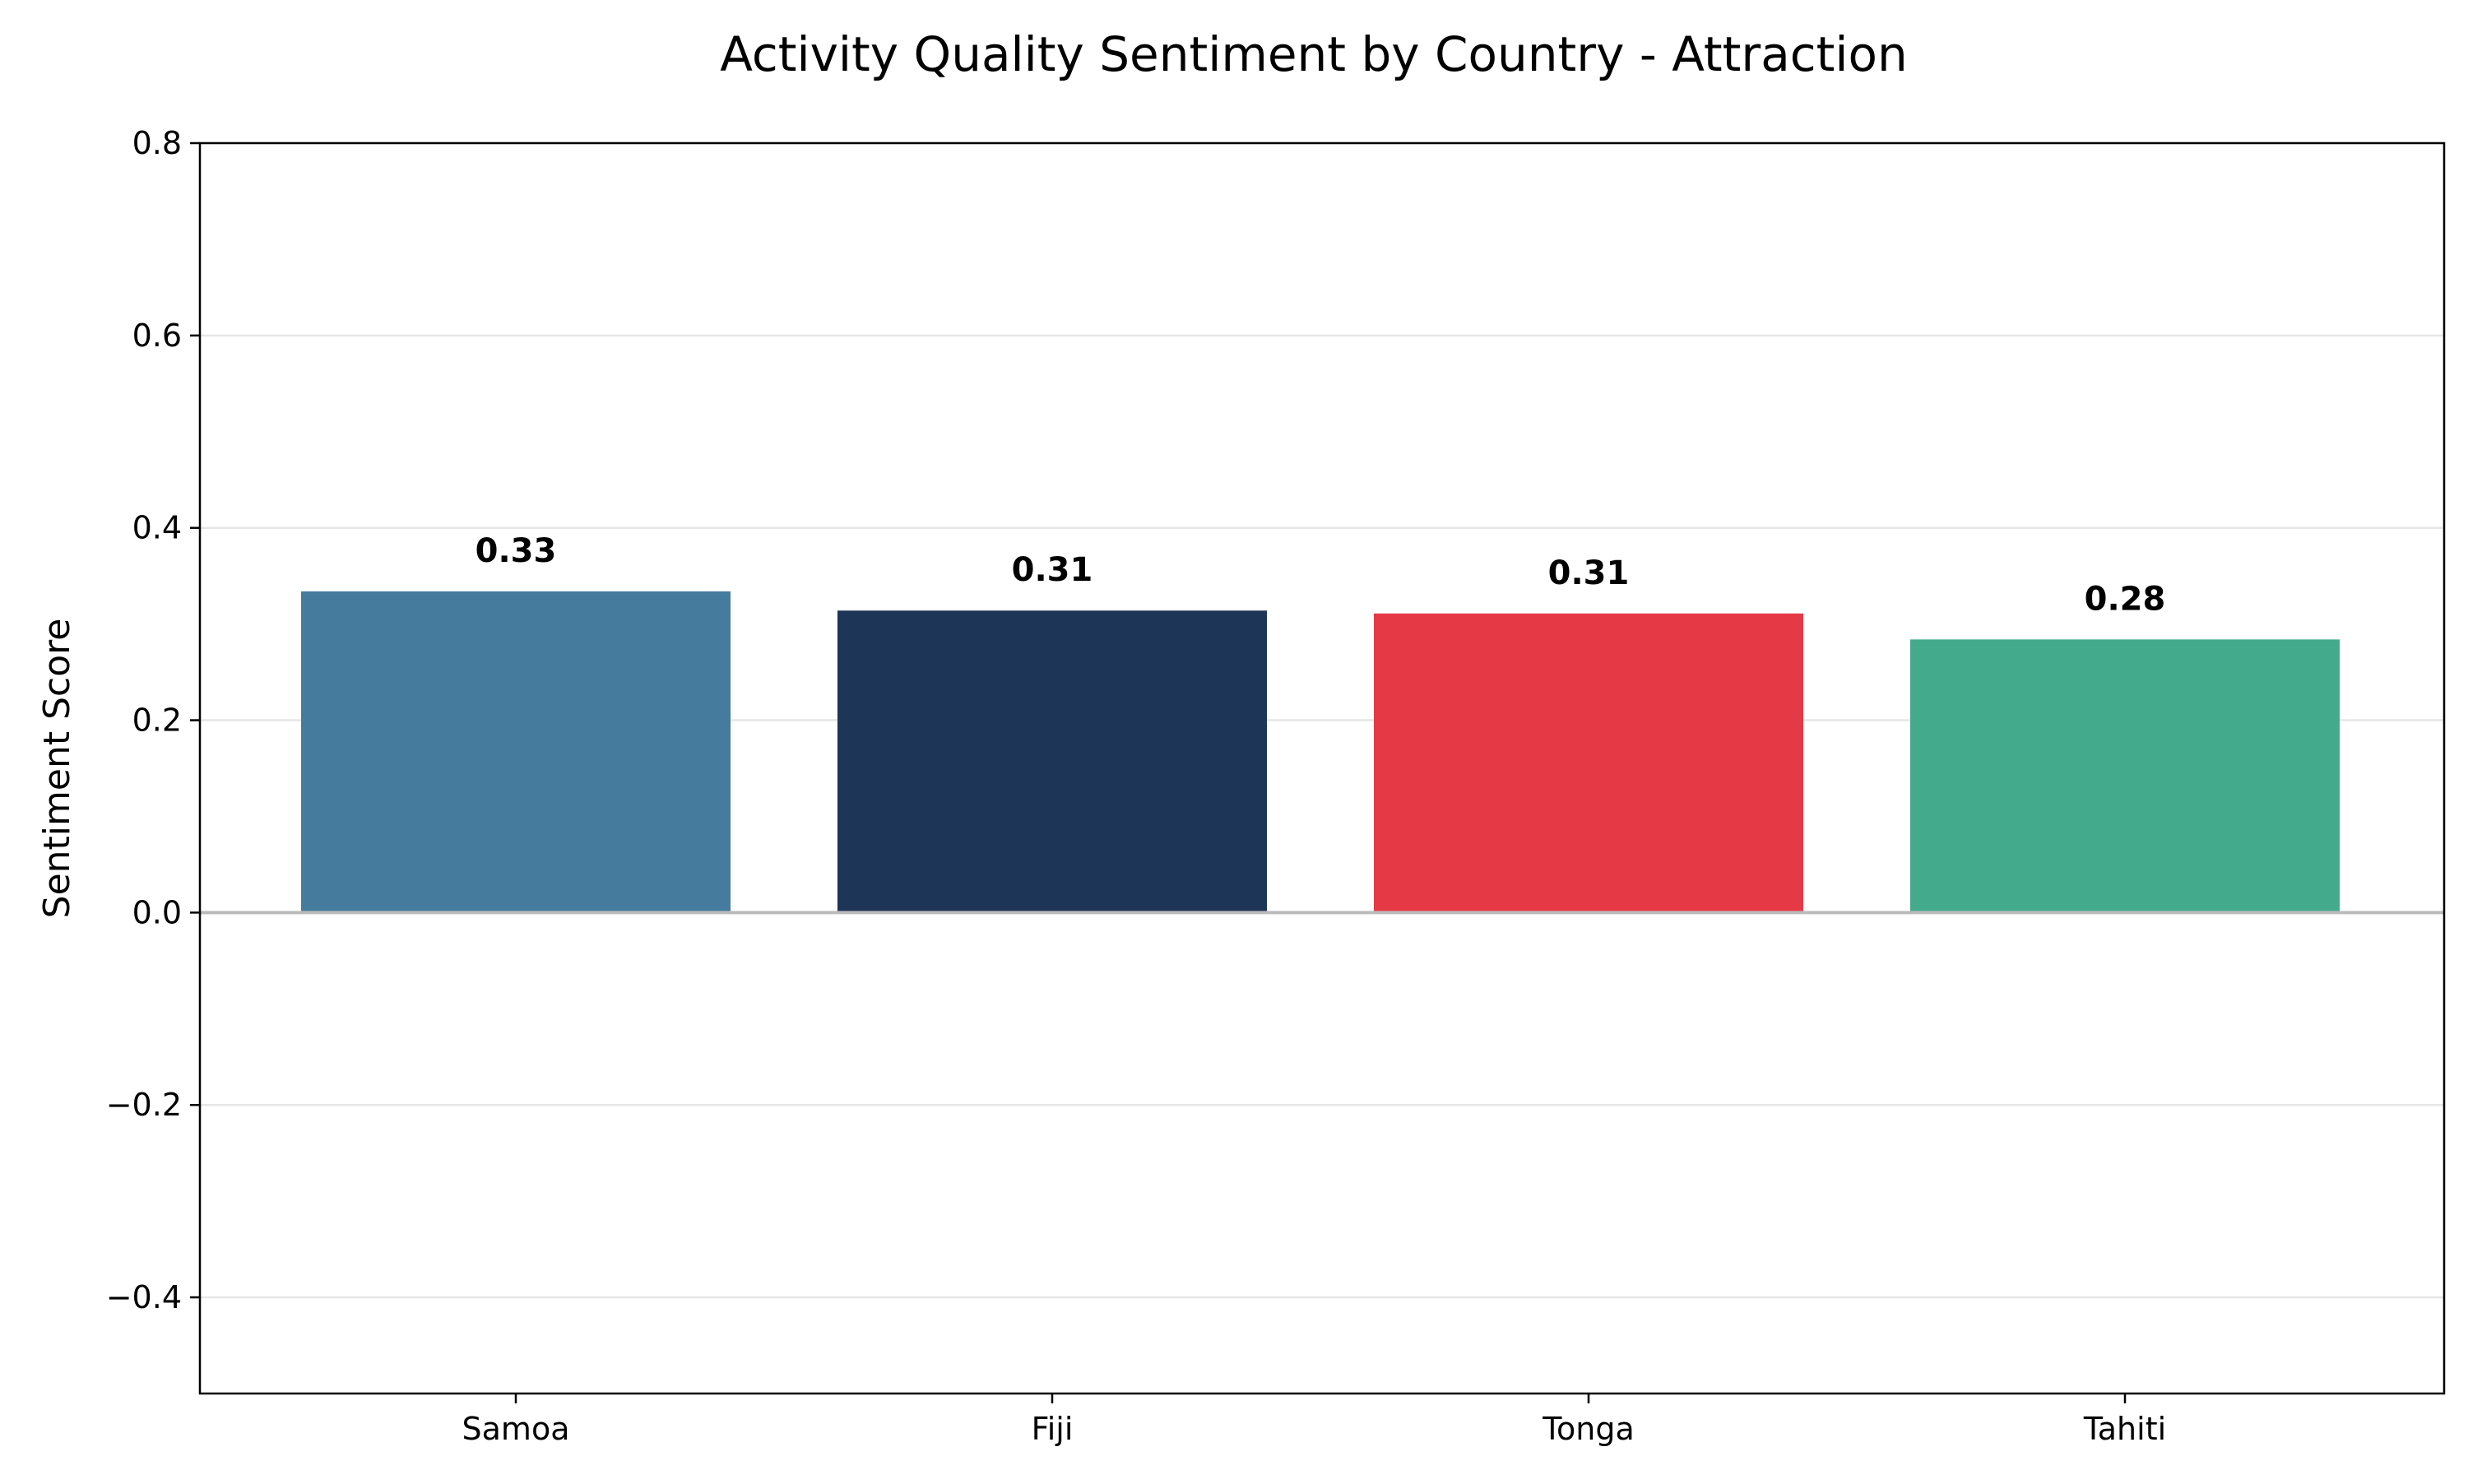 This screenshot has width=2468, height=1484. I want to click on y-axis: −0.4 −0.2 0.0 0.2 0.4 0.6 0.8, so click(153, 720).